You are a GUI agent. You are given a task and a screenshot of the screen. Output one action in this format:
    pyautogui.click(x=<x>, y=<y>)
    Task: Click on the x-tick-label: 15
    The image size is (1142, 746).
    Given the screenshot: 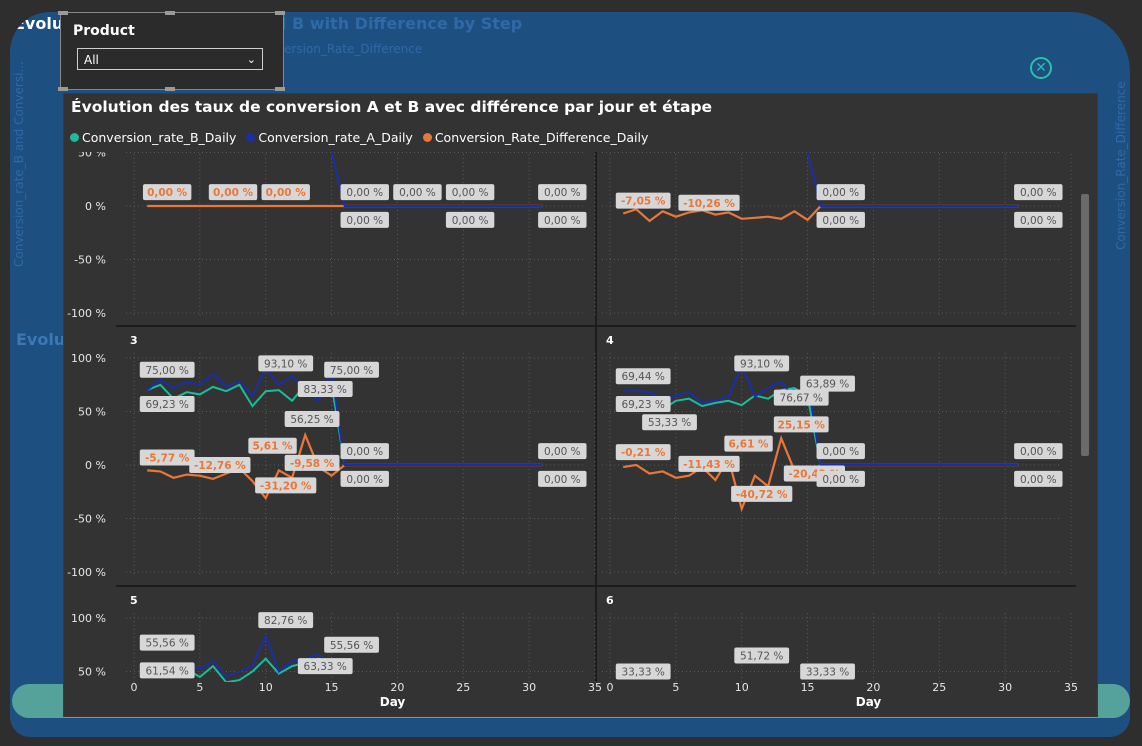 What is the action you would take?
    pyautogui.click(x=332, y=687)
    